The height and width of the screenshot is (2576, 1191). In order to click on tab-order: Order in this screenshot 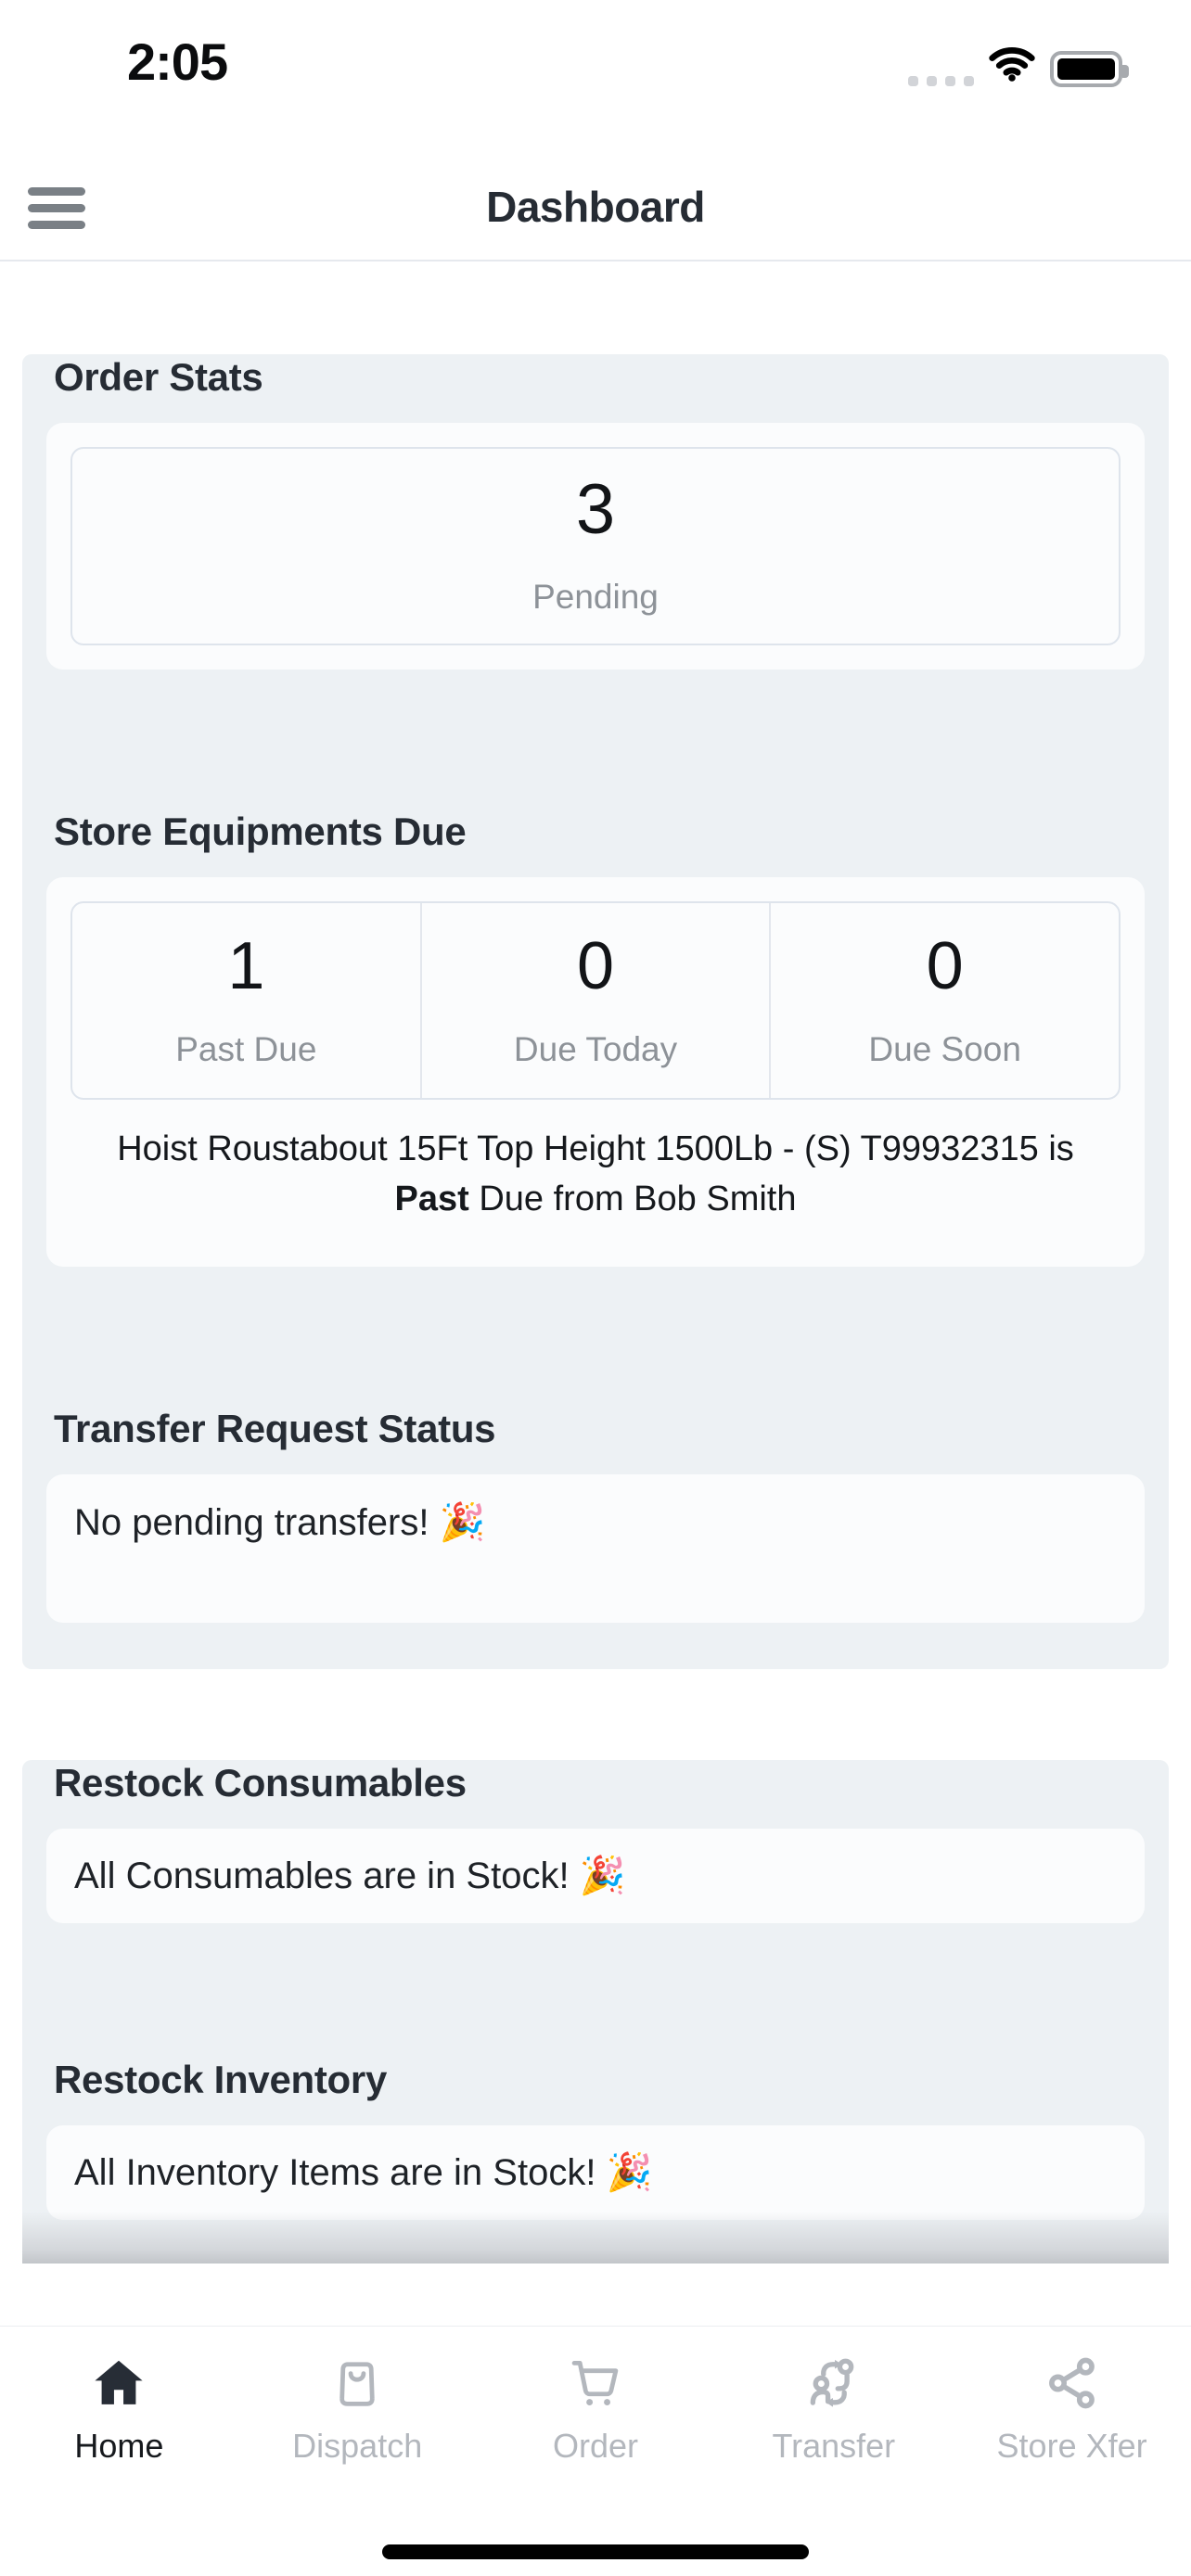, I will do `click(596, 2464)`.